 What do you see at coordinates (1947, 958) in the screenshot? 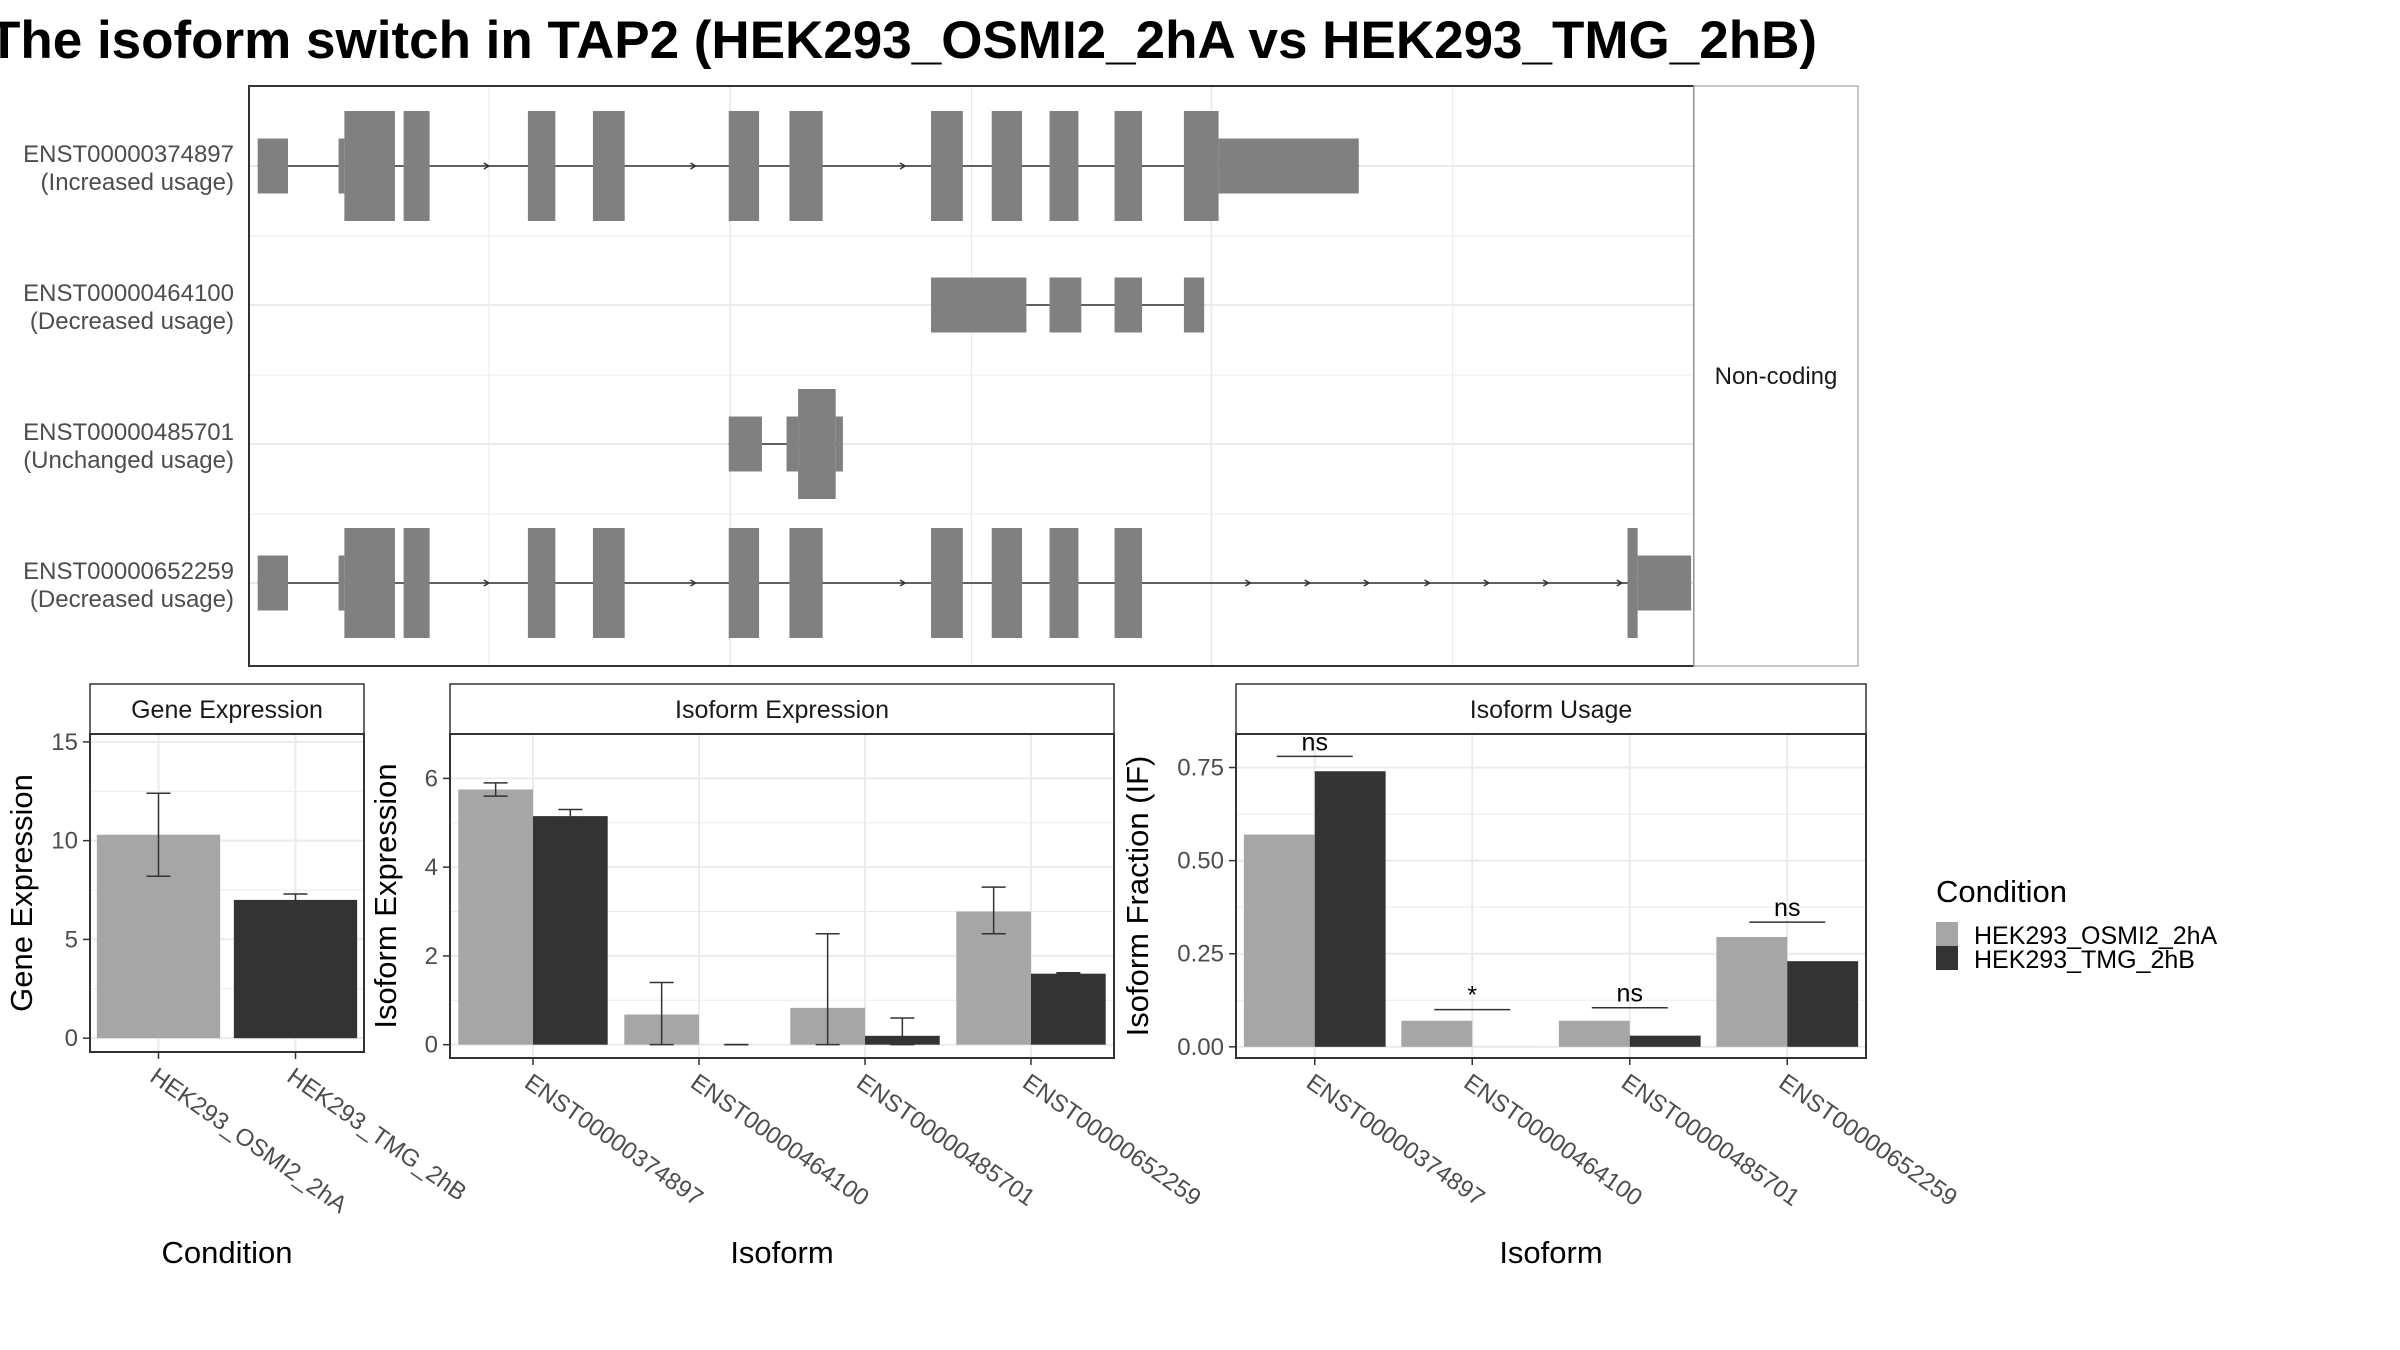
I see `legend-key-condition-b` at bounding box center [1947, 958].